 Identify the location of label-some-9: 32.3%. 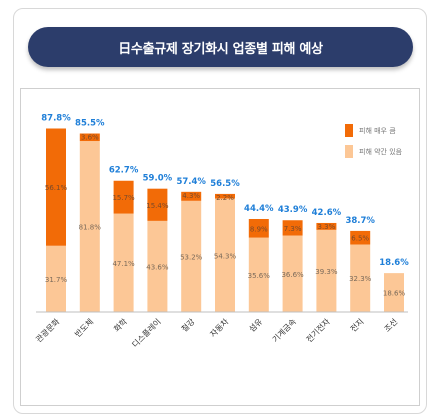
(360, 279).